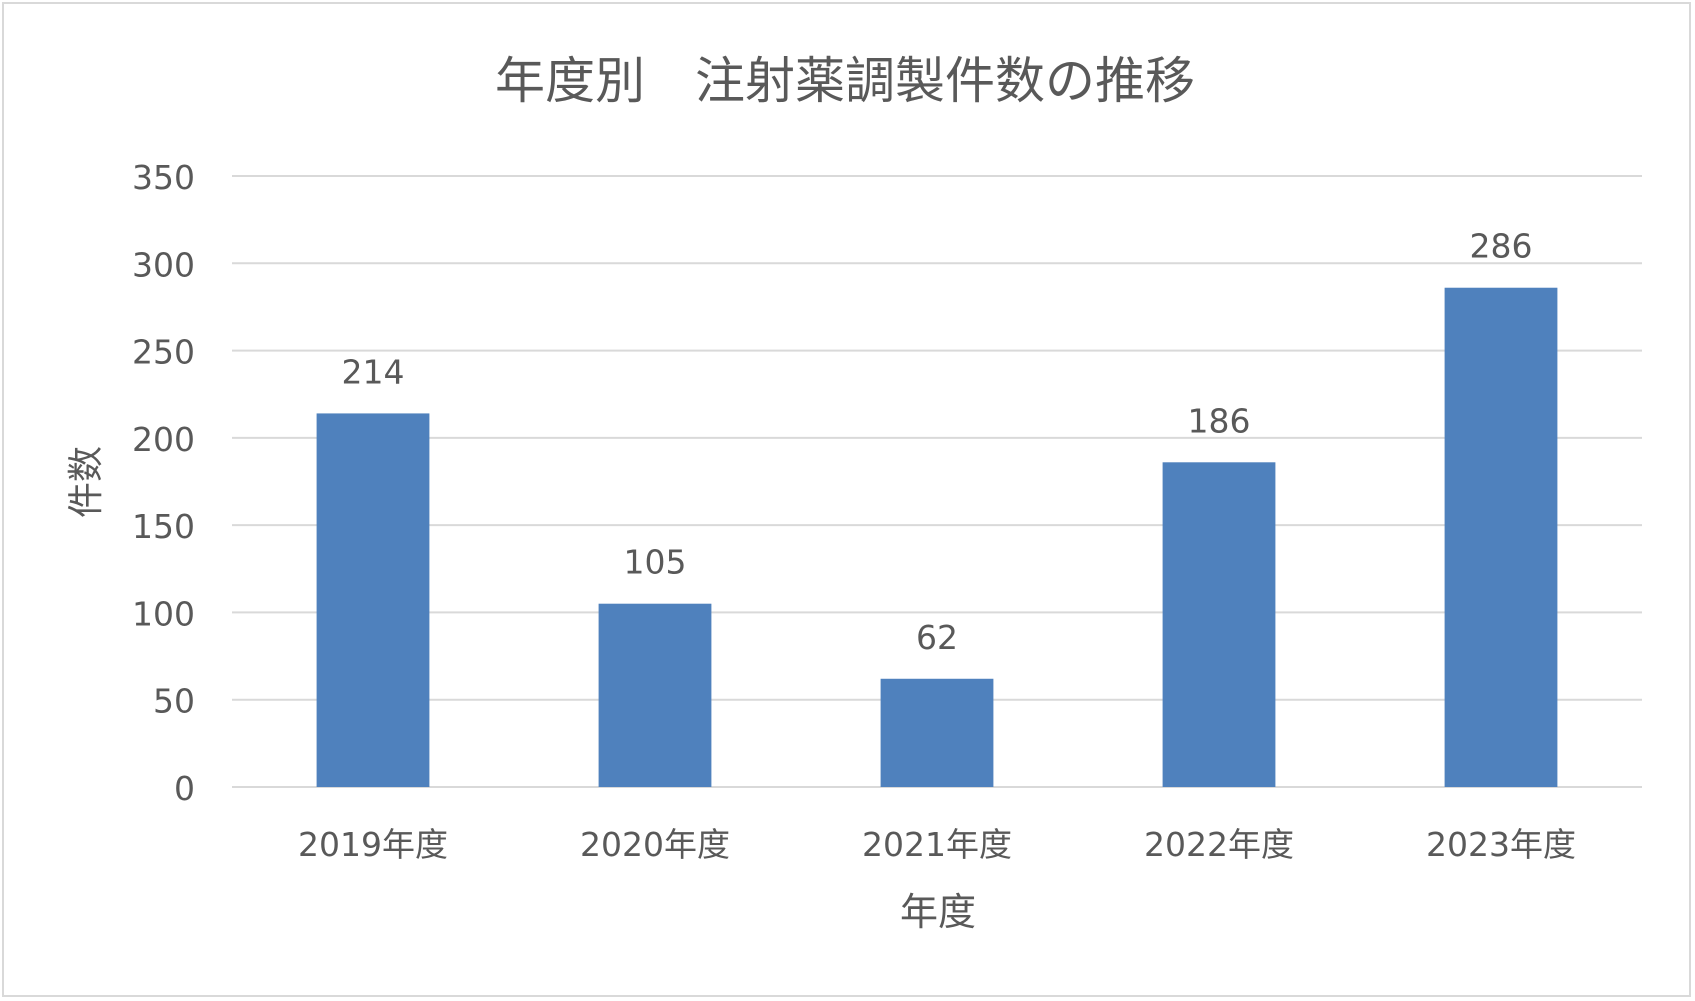  I want to click on x-tick-label: 2023年度, so click(1501, 844).